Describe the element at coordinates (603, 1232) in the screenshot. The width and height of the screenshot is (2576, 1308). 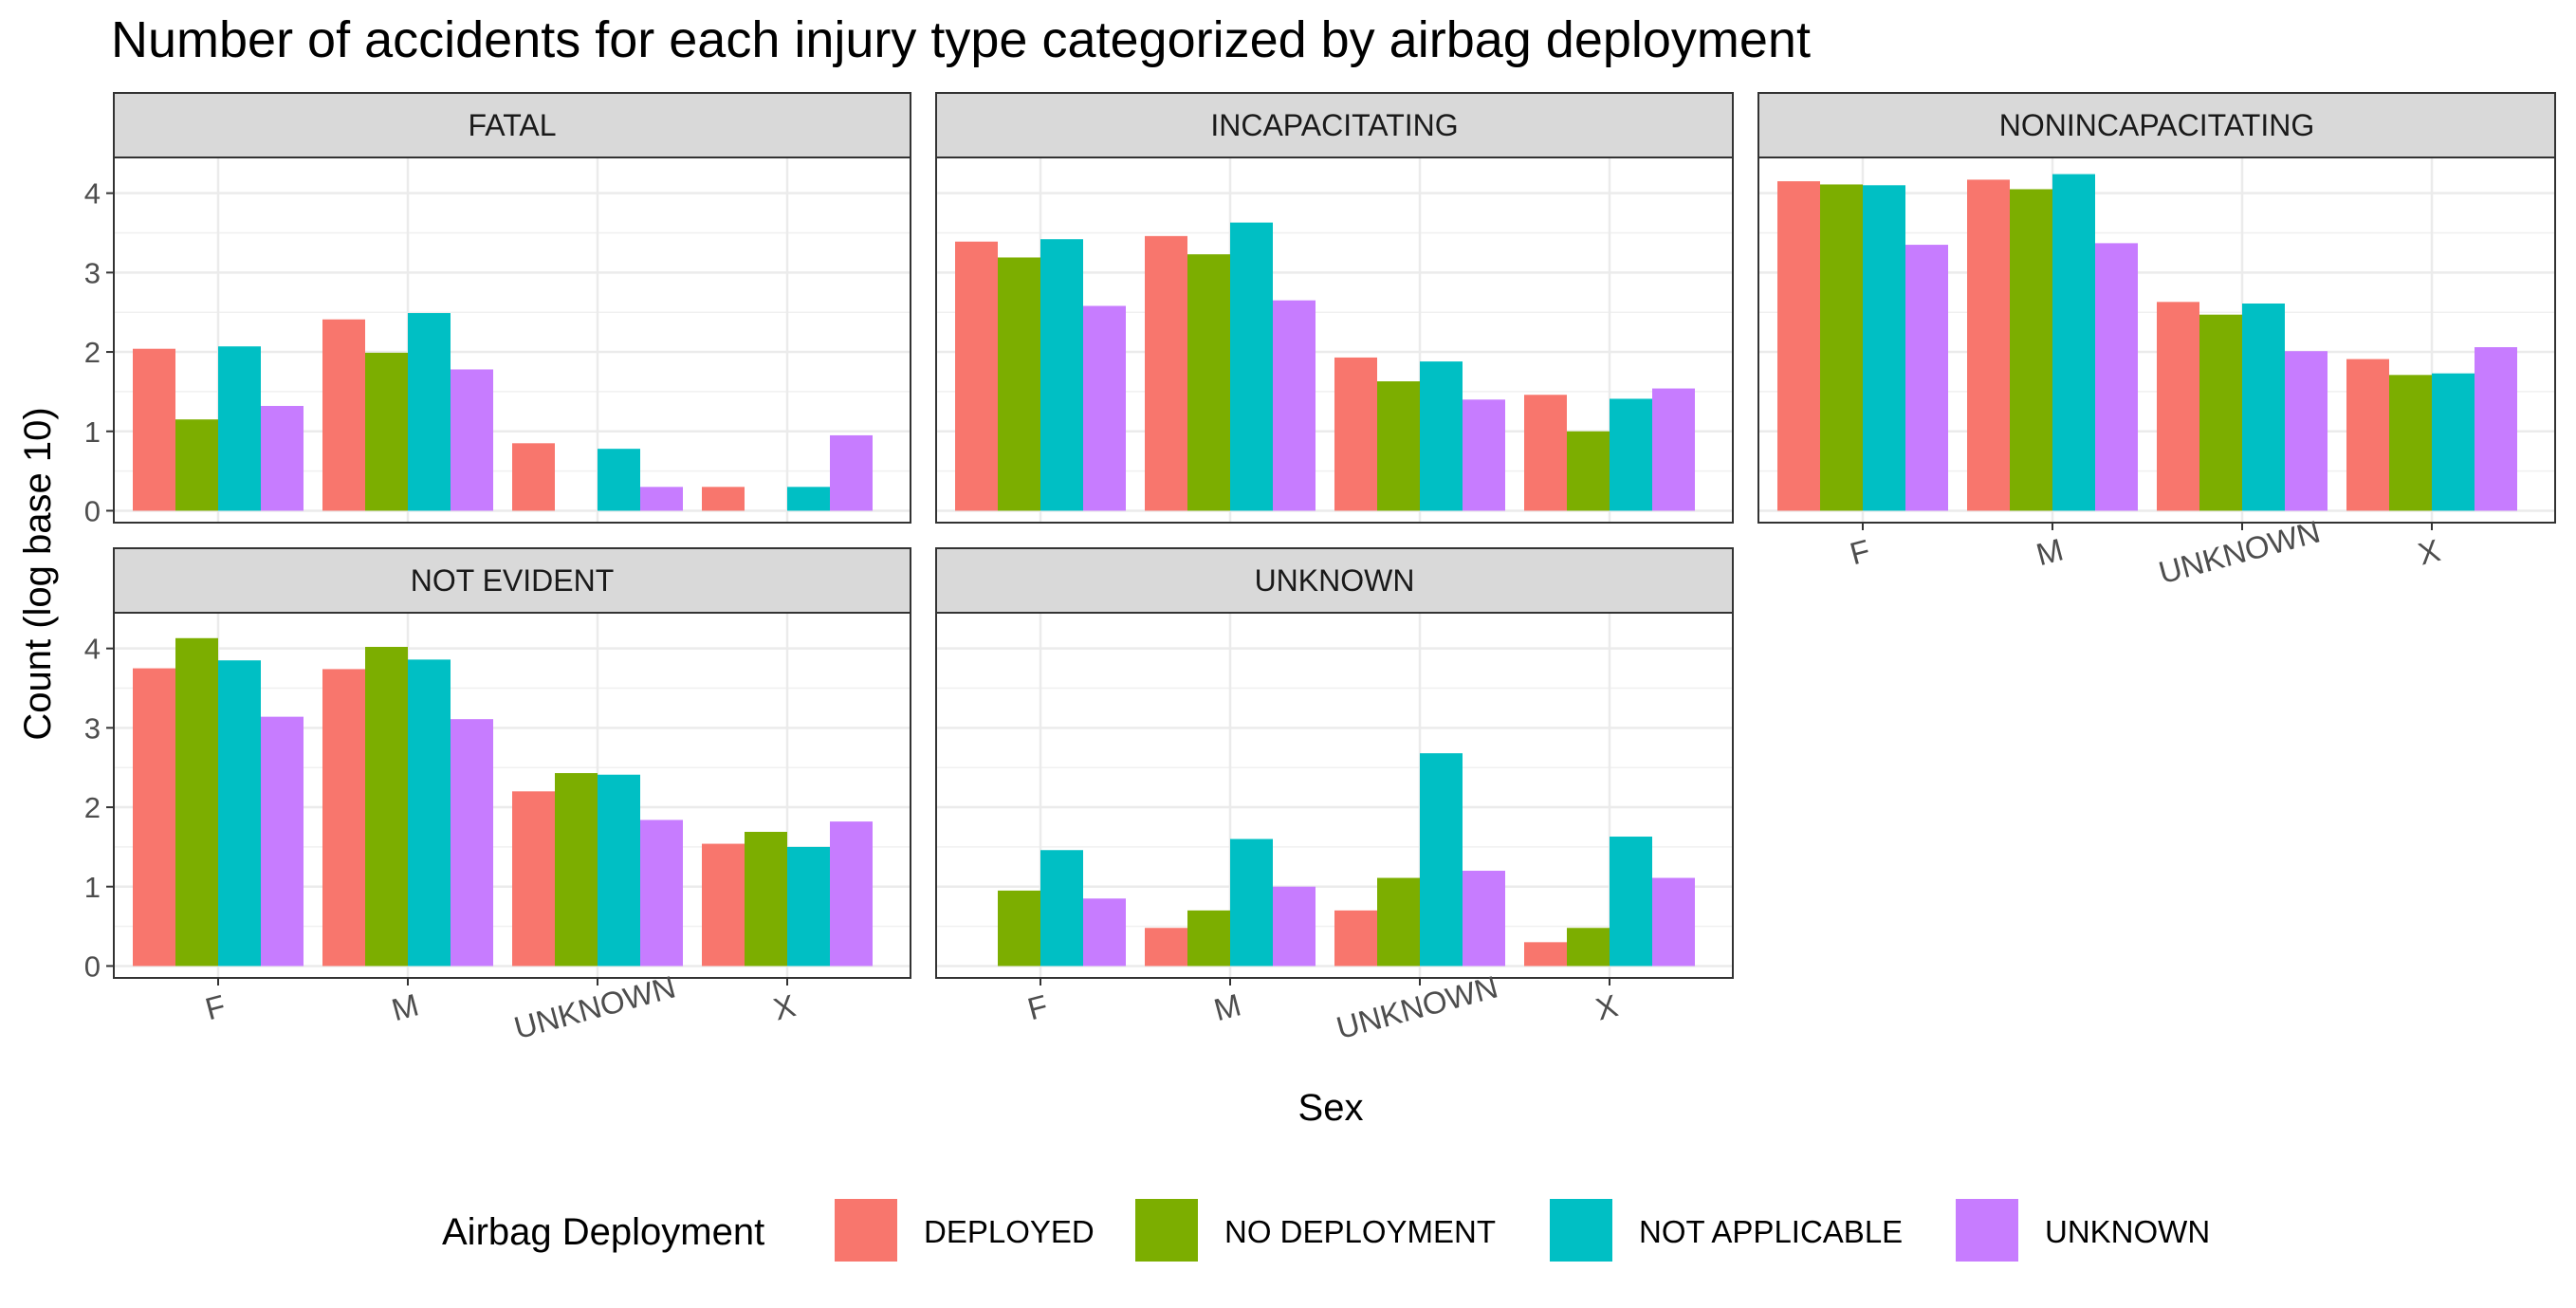
I see `legend-title: Airbag Deployment` at that location.